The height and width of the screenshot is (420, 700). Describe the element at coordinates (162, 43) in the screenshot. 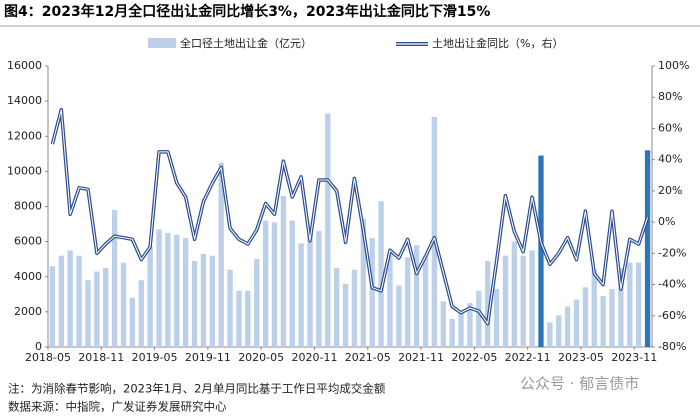

I see `legend-swatch-bar` at that location.